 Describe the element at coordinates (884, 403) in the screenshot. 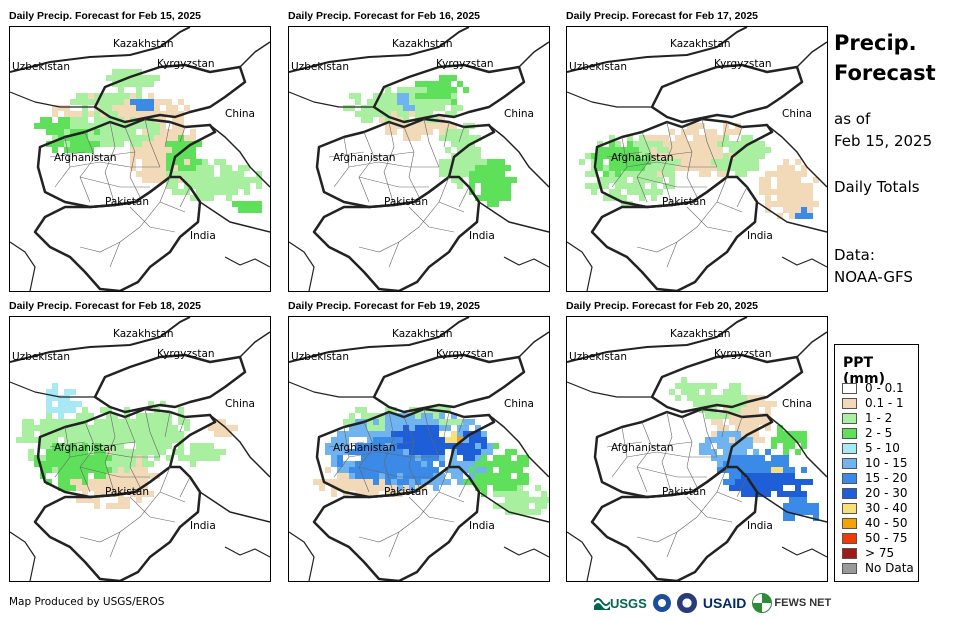

I see `legend-label: 0.1 - 1` at that location.